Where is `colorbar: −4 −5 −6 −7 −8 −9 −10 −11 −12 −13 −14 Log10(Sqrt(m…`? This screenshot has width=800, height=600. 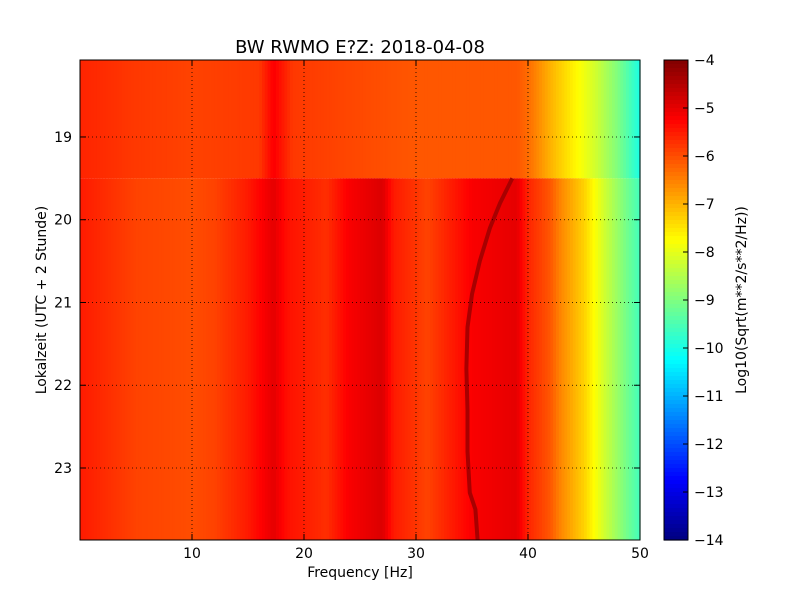
colorbar: −4 −5 −6 −7 −8 −9 −10 −11 −12 −13 −14 Log10(Sqrt(m… is located at coordinates (706, 301).